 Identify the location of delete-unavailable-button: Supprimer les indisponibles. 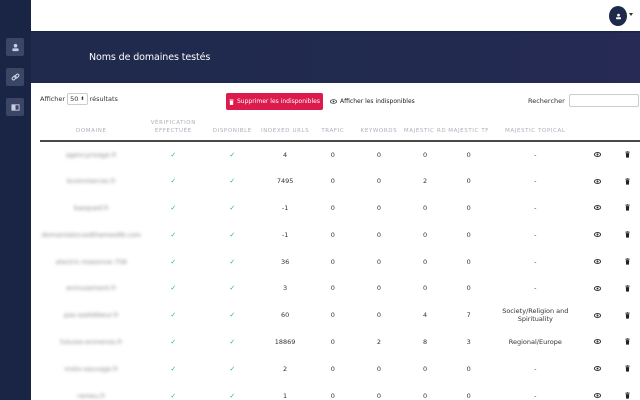
(274, 101).